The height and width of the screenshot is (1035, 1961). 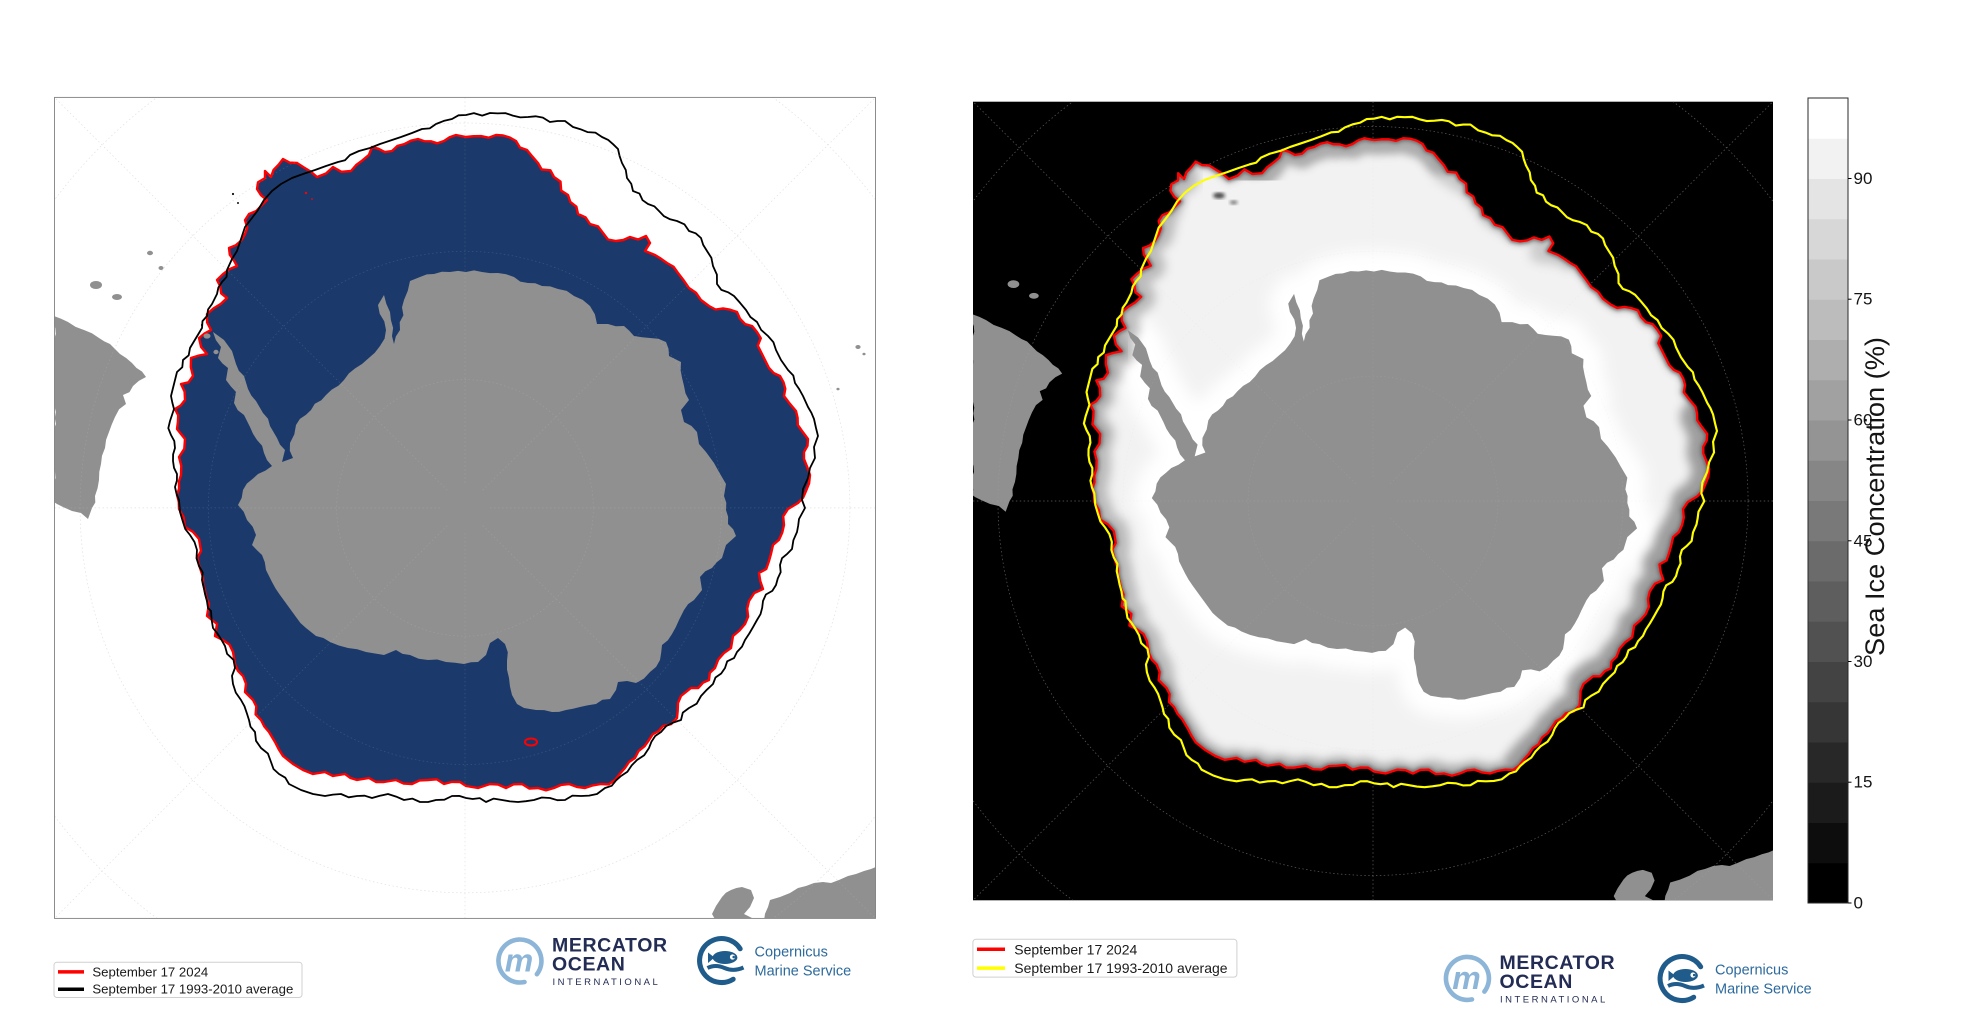 I want to click on svg-text: 15, so click(x=1863, y=782).